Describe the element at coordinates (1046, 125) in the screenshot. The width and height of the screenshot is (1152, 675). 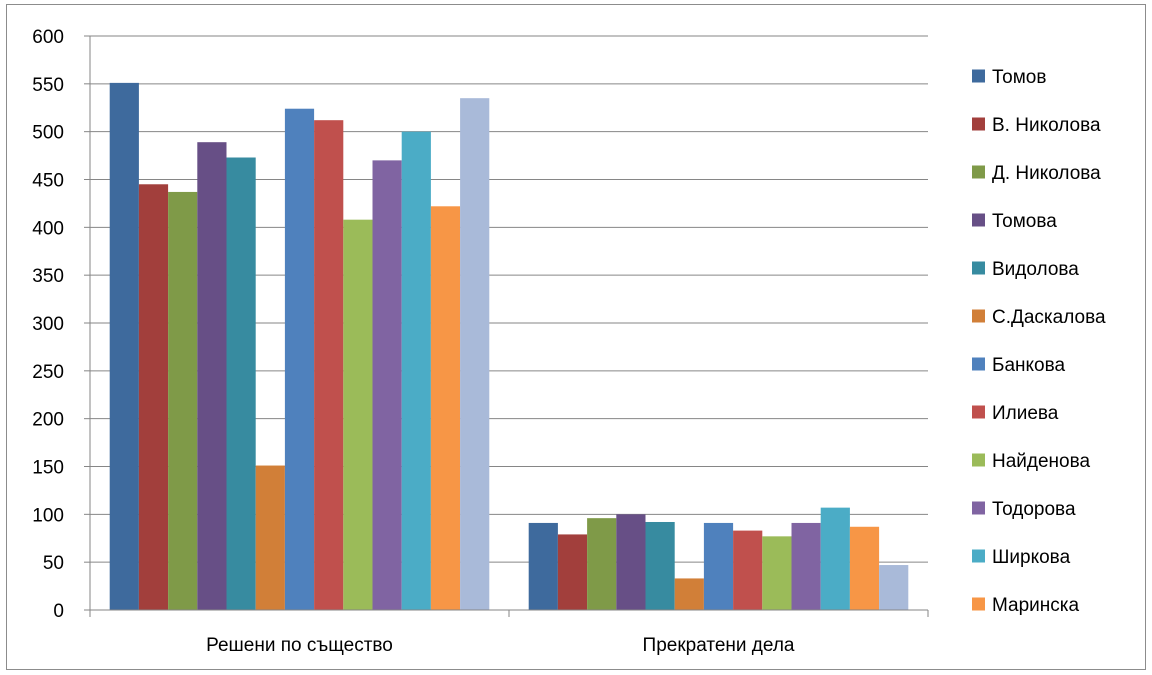
I see `legend-label: В. Николова` at that location.